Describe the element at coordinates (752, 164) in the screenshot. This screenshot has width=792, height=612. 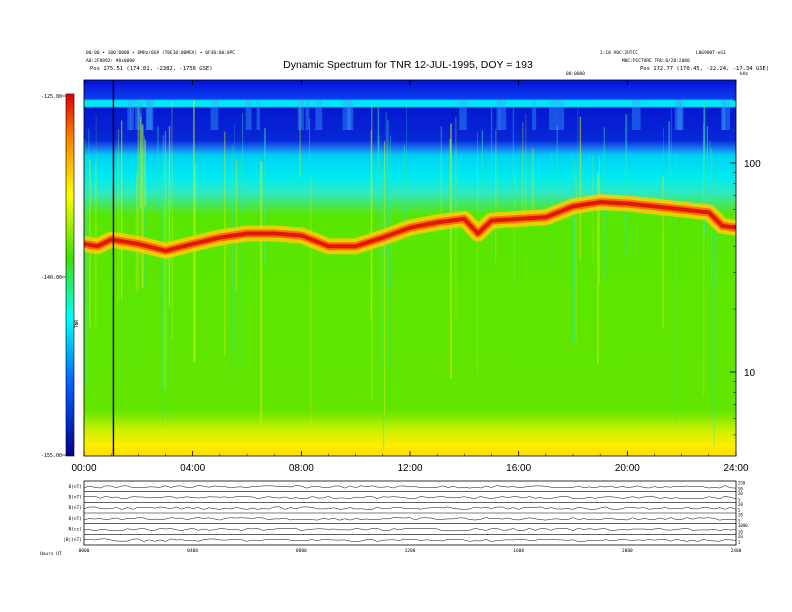
I see `y-tick-label: 100` at that location.